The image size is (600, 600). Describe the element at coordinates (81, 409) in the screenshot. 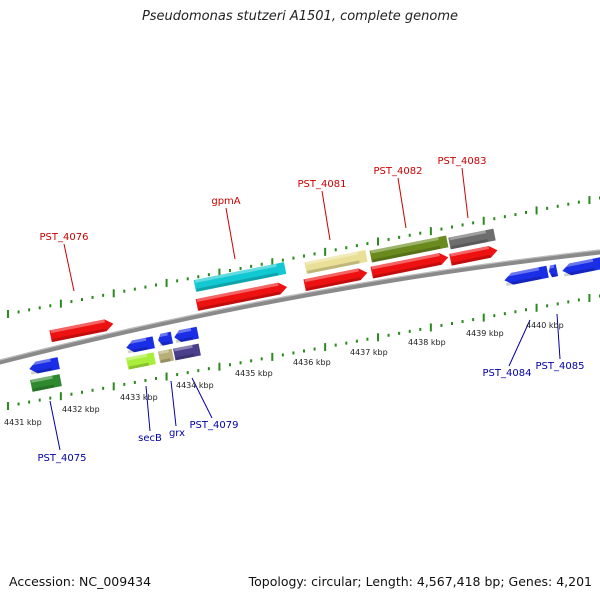

I see `scale-label: 4432 kbp` at that location.